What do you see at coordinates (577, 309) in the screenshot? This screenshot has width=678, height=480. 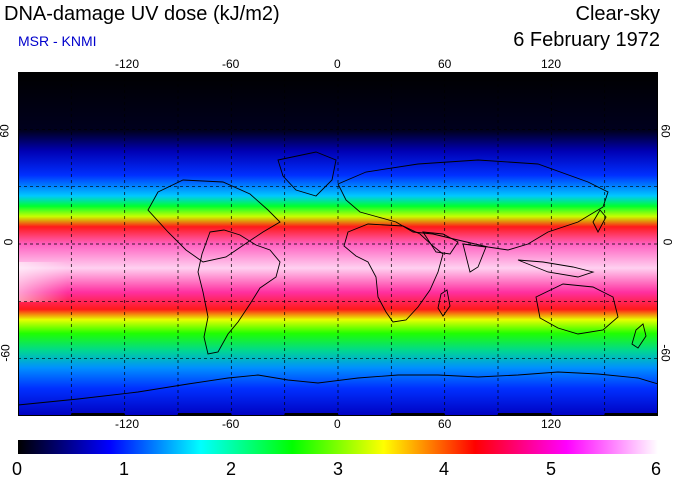 I see `coastline-australia` at bounding box center [577, 309].